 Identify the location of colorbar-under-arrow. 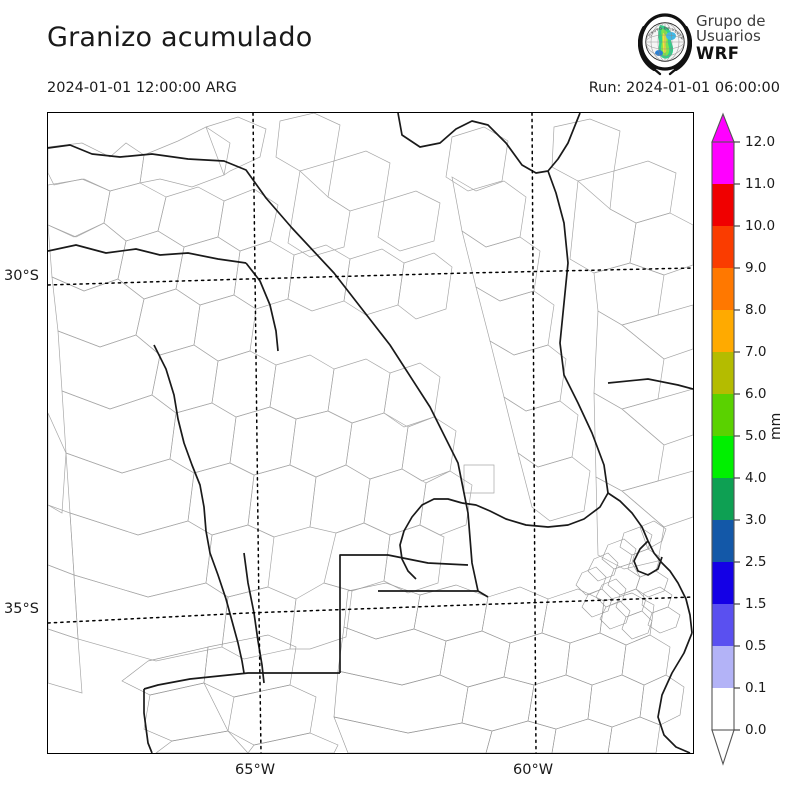
(723, 747).